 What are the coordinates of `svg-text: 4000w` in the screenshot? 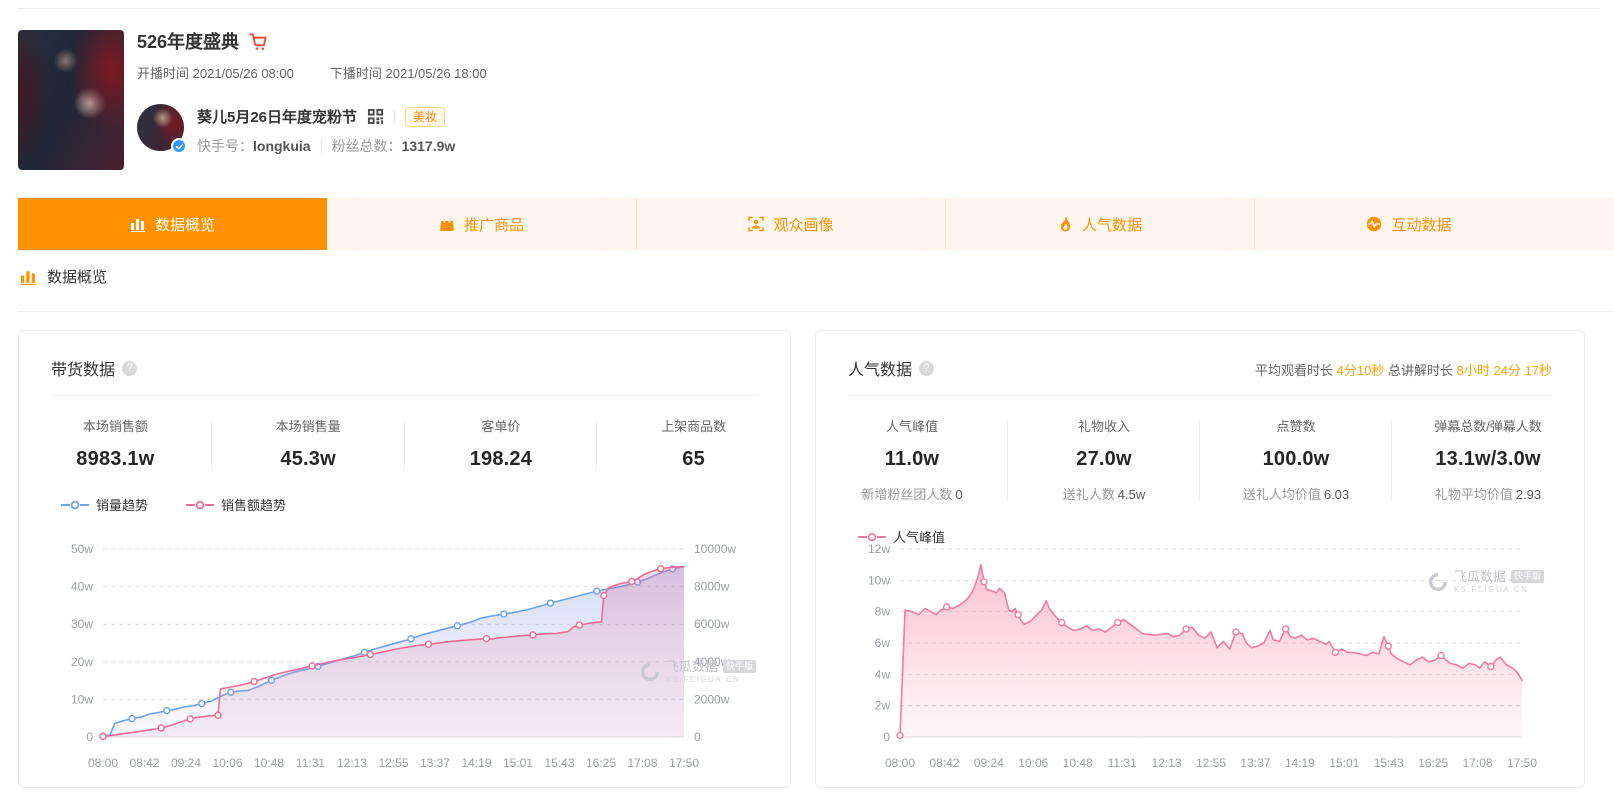 It's located at (712, 662).